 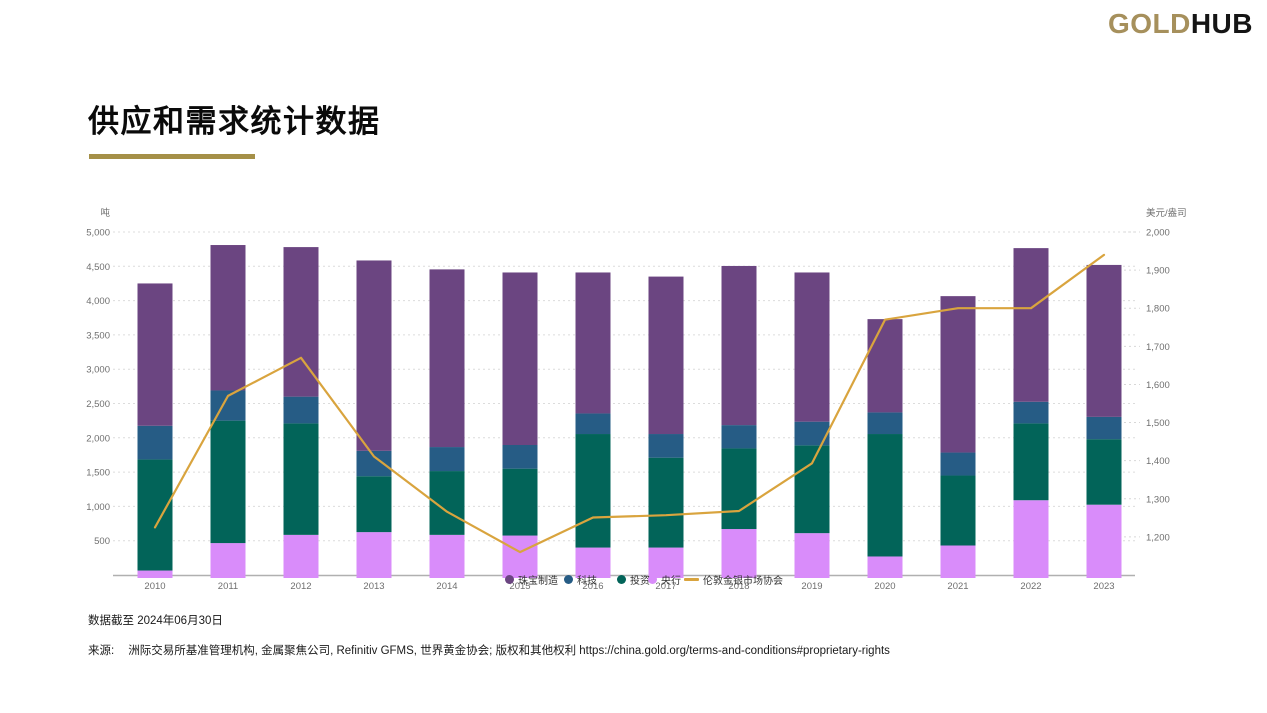 I want to click on bar-segment-科技-2017, so click(x=666, y=446).